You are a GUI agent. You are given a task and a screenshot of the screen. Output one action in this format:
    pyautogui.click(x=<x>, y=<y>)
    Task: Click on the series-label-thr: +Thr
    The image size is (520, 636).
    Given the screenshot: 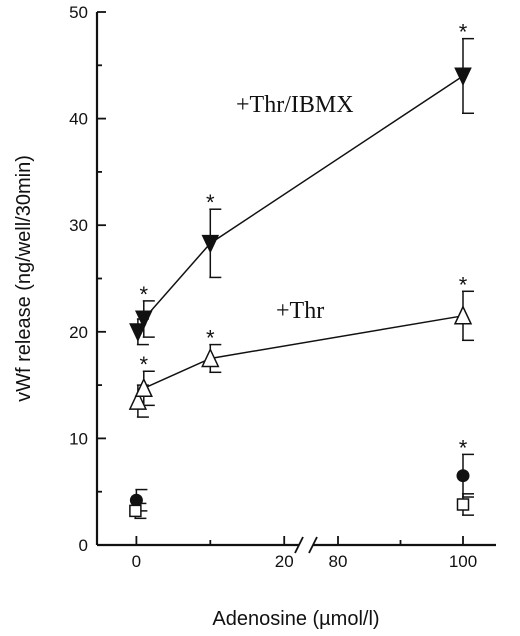 What is the action you would take?
    pyautogui.click(x=300, y=311)
    